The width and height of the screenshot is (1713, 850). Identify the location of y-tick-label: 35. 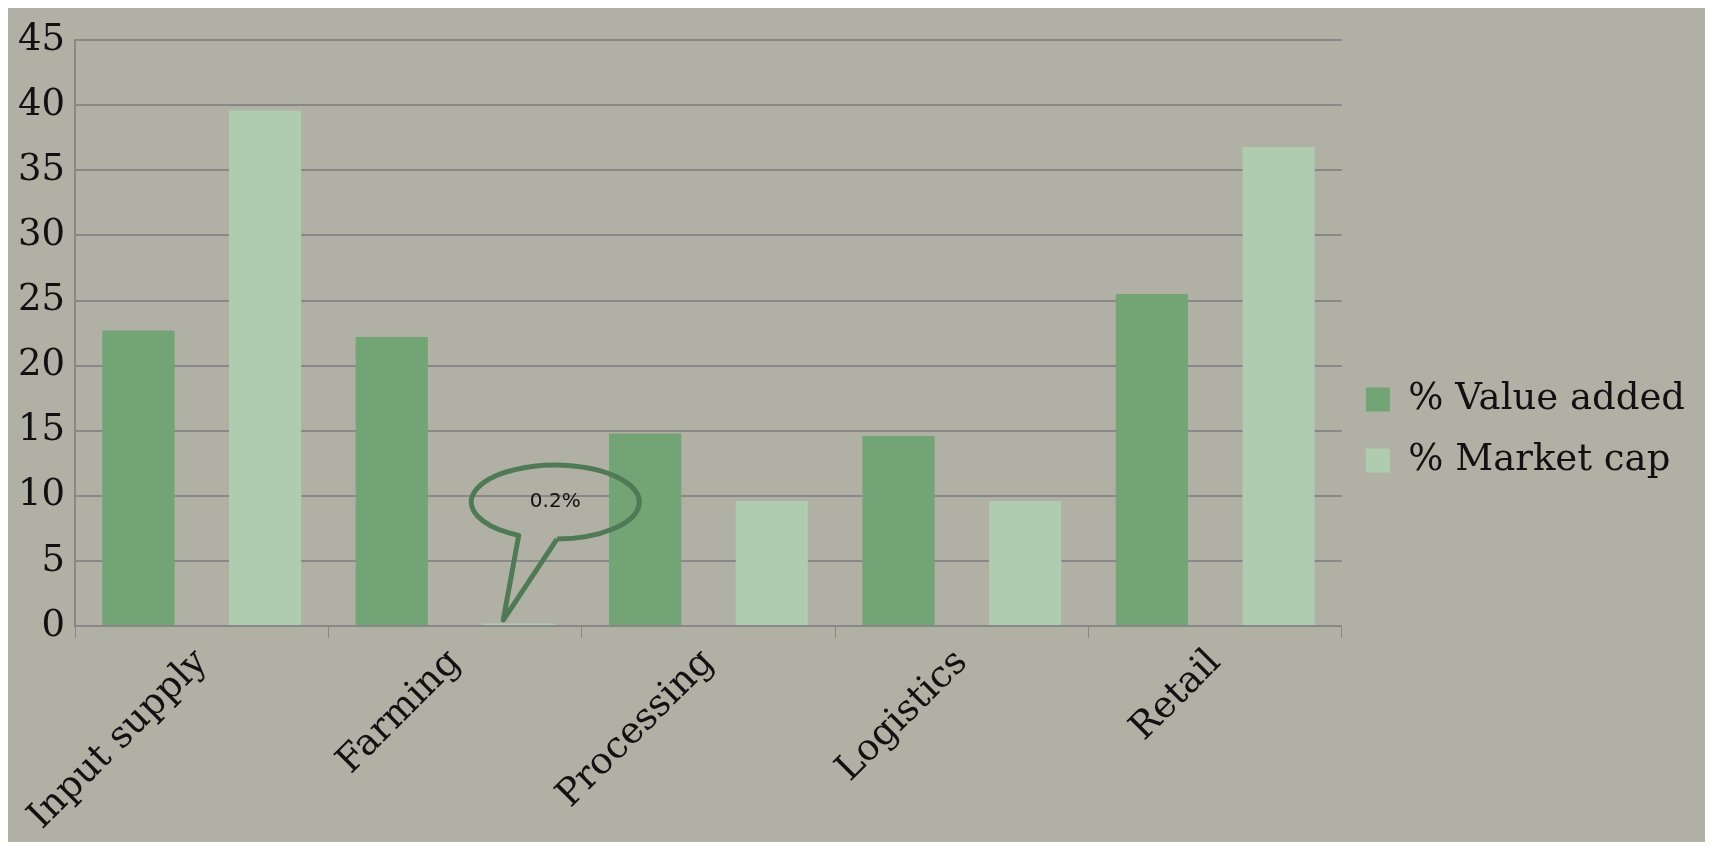
(41, 167).